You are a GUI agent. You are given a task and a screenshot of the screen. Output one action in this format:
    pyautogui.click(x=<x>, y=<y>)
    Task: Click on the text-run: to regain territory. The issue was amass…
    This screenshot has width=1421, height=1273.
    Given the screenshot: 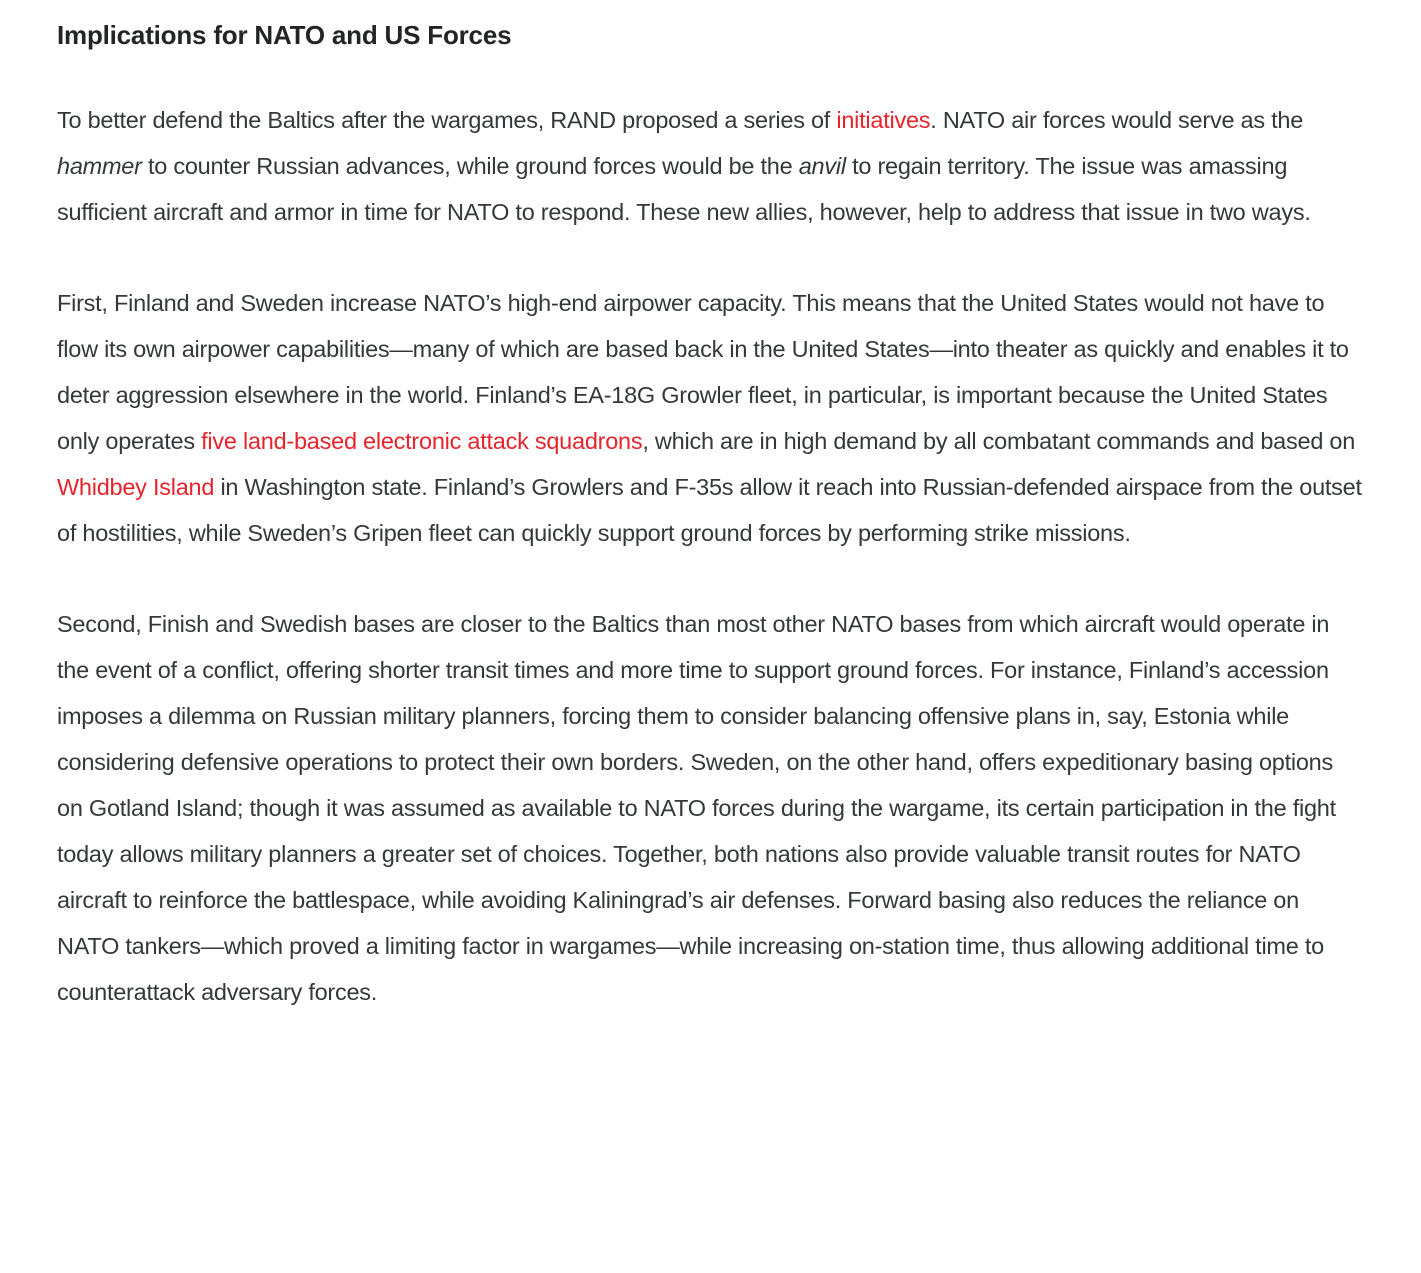 What is the action you would take?
    pyautogui.click(x=684, y=189)
    